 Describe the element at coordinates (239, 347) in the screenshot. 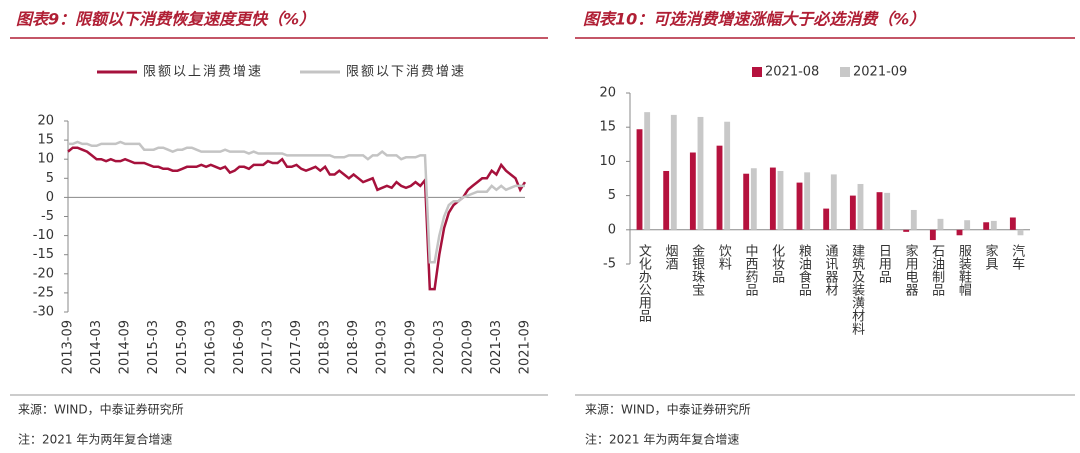

I see `x-tick-label: 2016-09` at that location.